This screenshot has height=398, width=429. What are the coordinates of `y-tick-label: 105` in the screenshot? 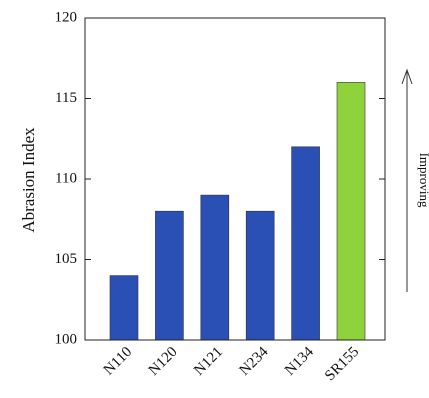 It's located at (66, 259).